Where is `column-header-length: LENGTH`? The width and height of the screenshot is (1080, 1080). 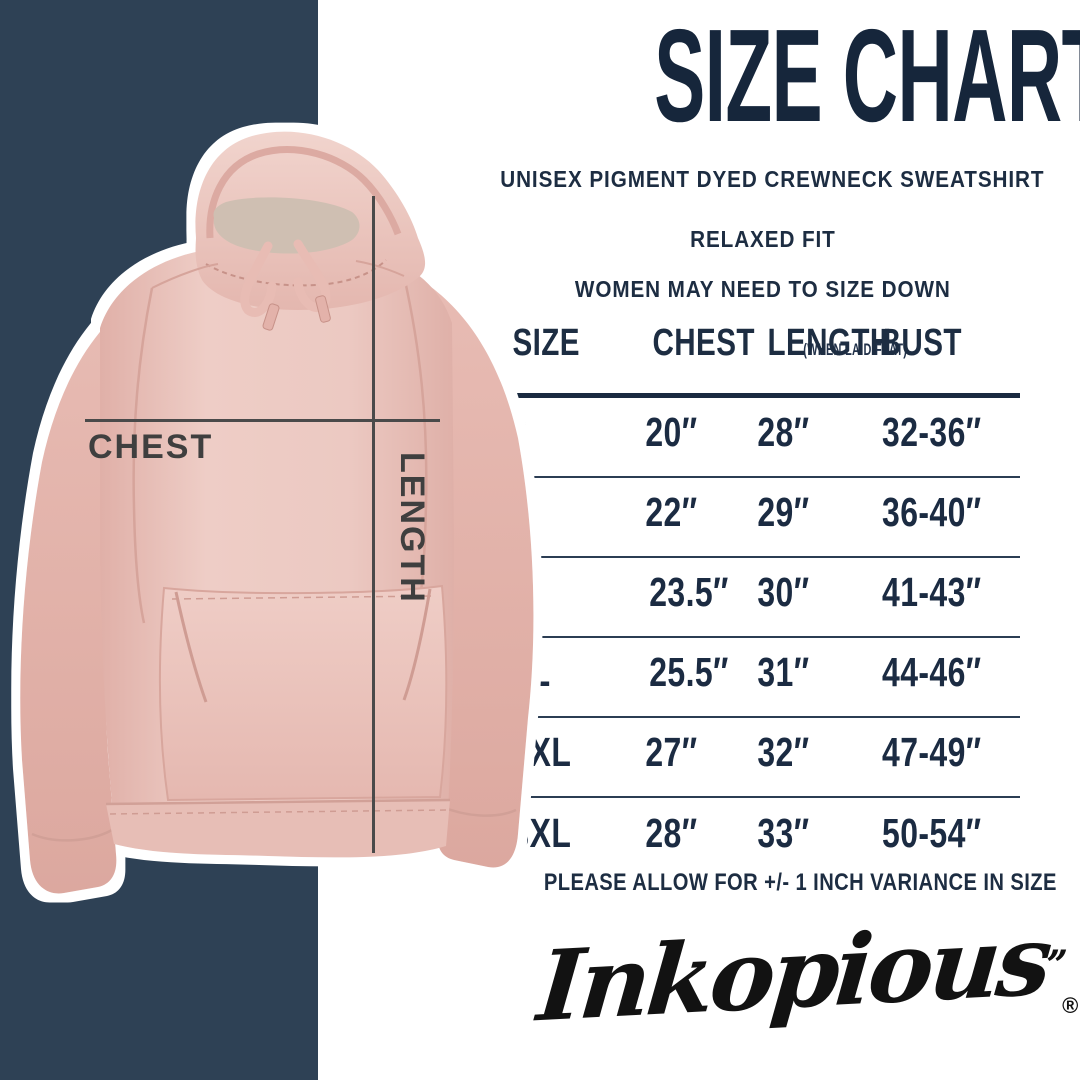 column-header-length: LENGTH is located at coordinates (829, 343).